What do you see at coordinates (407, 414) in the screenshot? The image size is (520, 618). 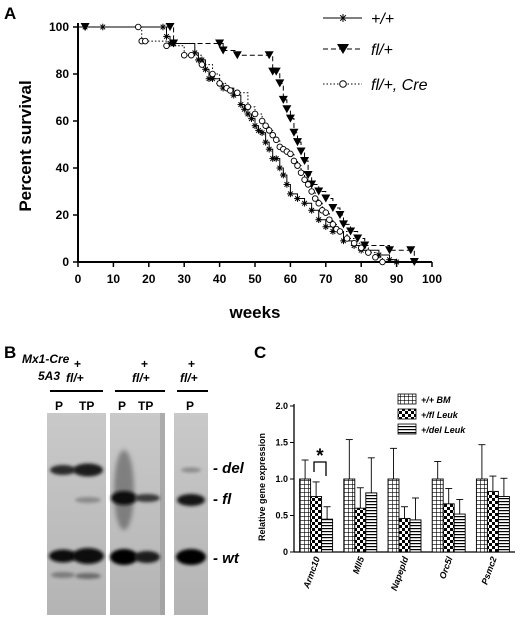 I see `legend-swatch-fl-leuk` at bounding box center [407, 414].